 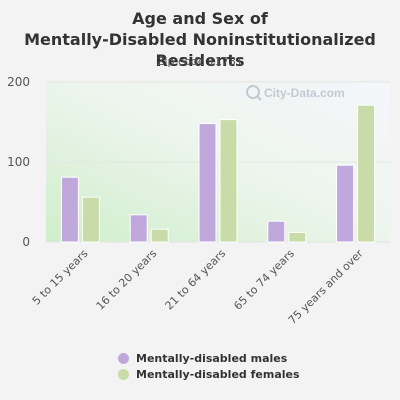 I want to click on watermark-text: City-Data.com, so click(x=304, y=93).